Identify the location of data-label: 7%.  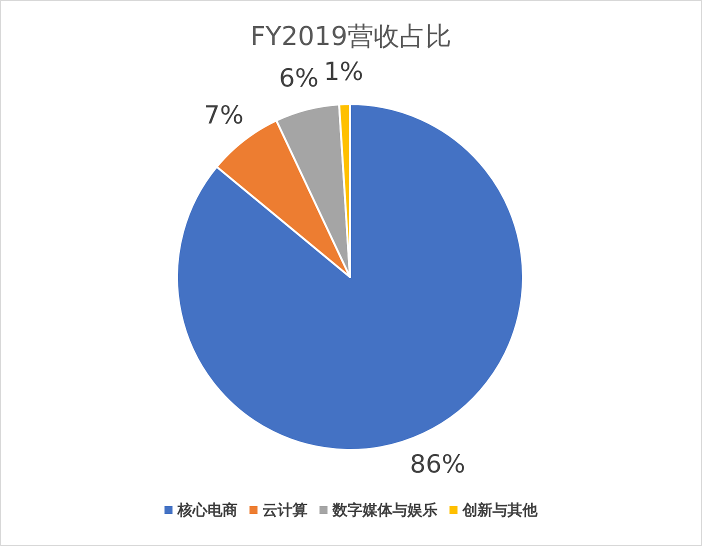
(224, 115).